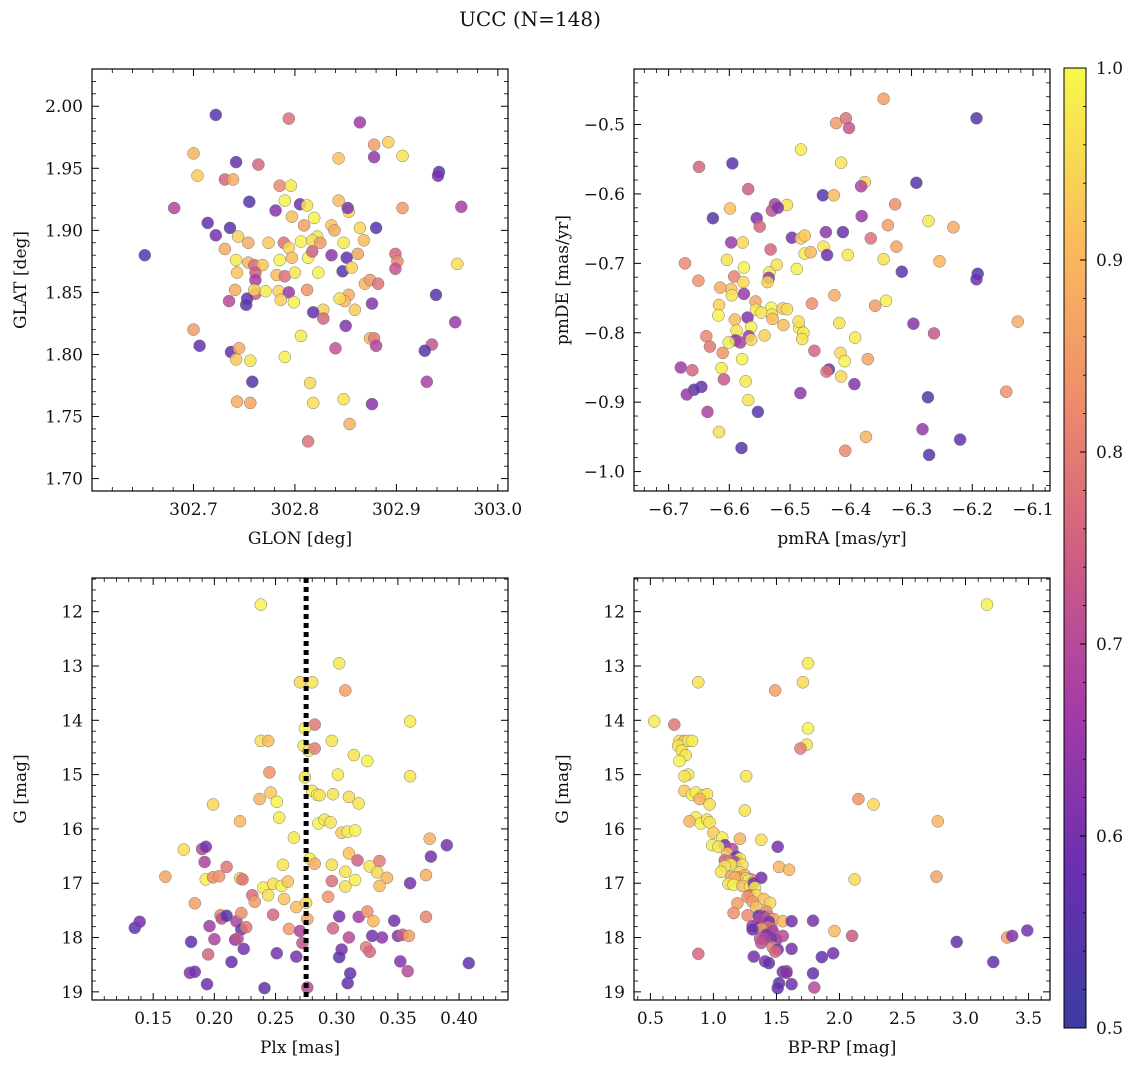  What do you see at coordinates (841, 539) in the screenshot?
I see `x-axis-label: pmRA [mas/yr]` at bounding box center [841, 539].